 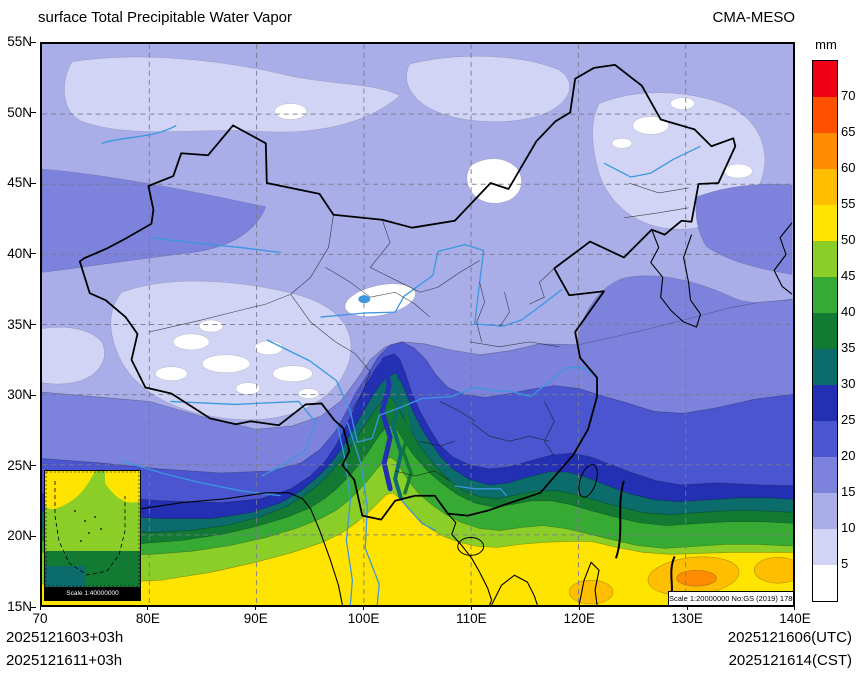 I want to click on x-tick-label: 130E, so click(x=687, y=618).